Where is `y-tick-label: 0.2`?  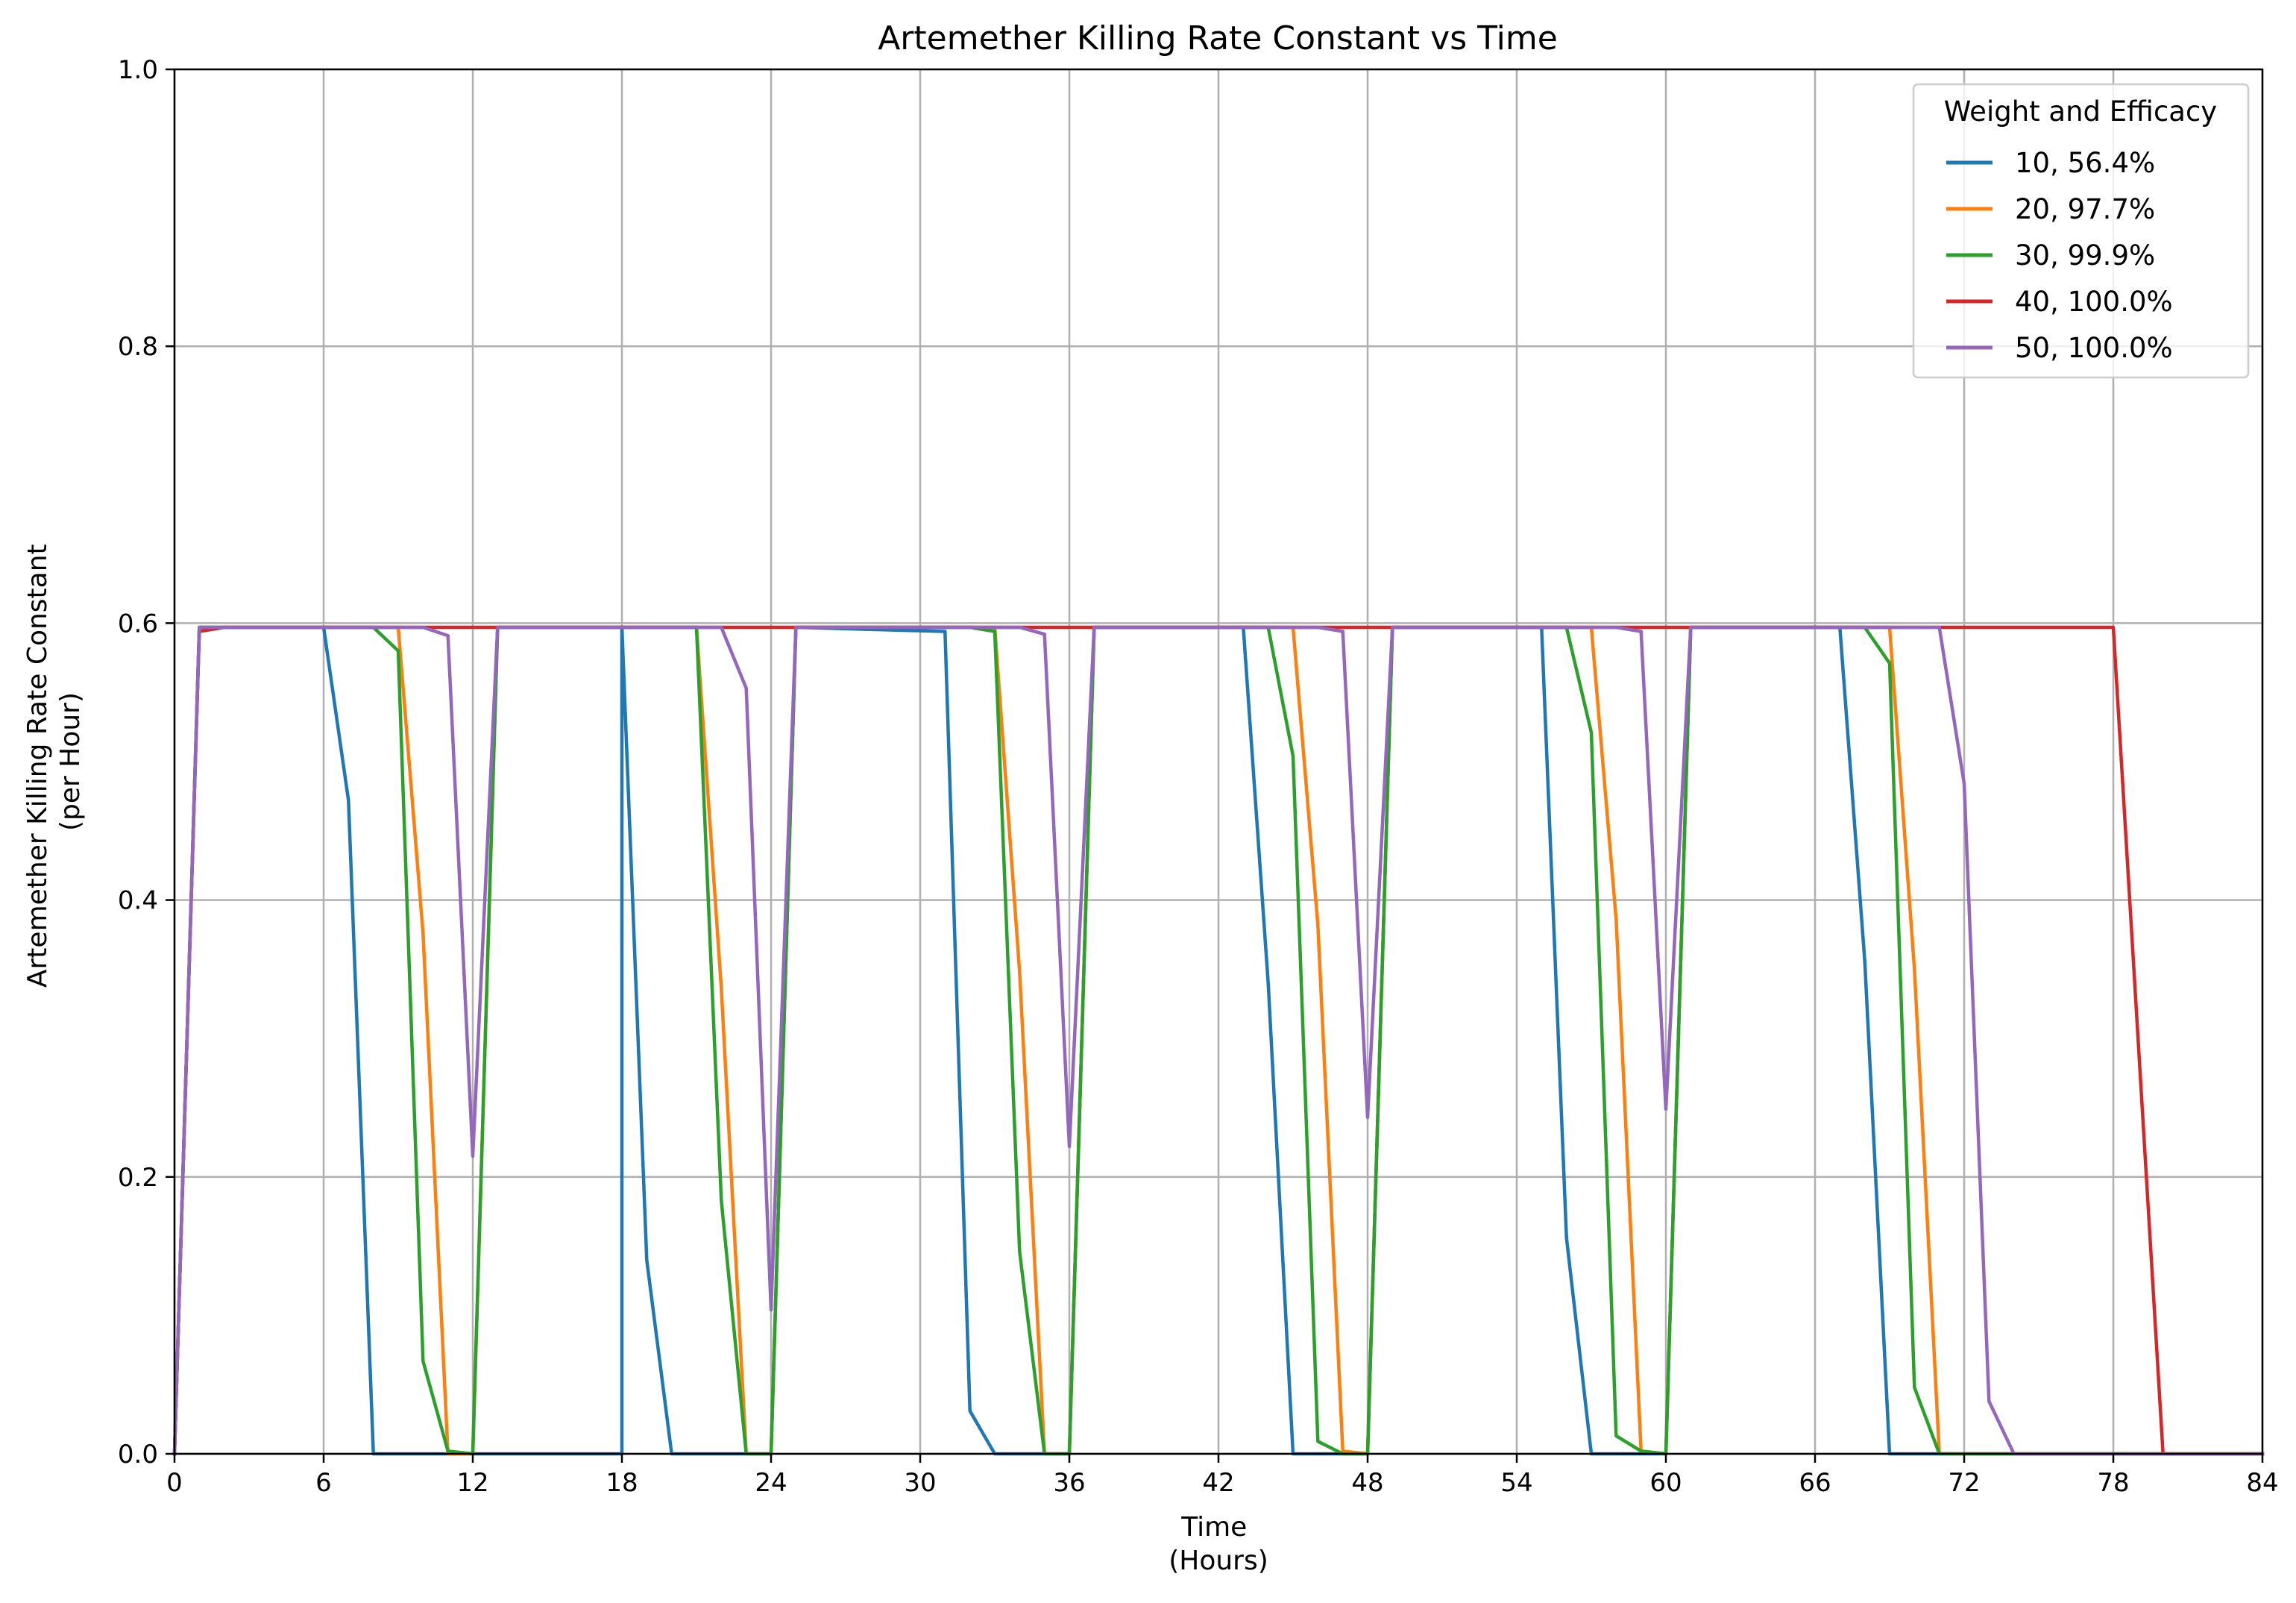
y-tick-label: 0.2 is located at coordinates (138, 1178).